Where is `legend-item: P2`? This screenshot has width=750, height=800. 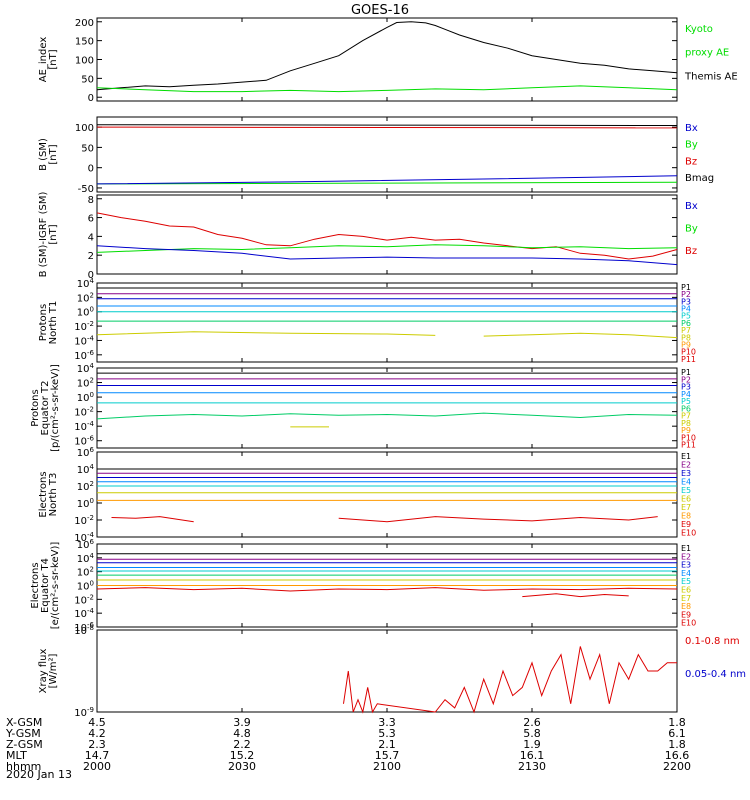
legend-item: P2 is located at coordinates (686, 294).